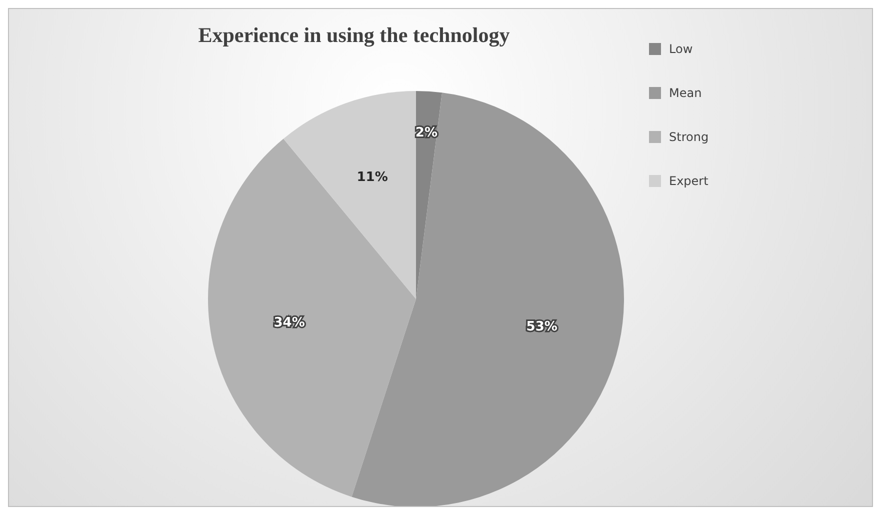 This screenshot has height=513, width=879. Describe the element at coordinates (426, 132) in the screenshot. I see `data-label: 2%` at that location.